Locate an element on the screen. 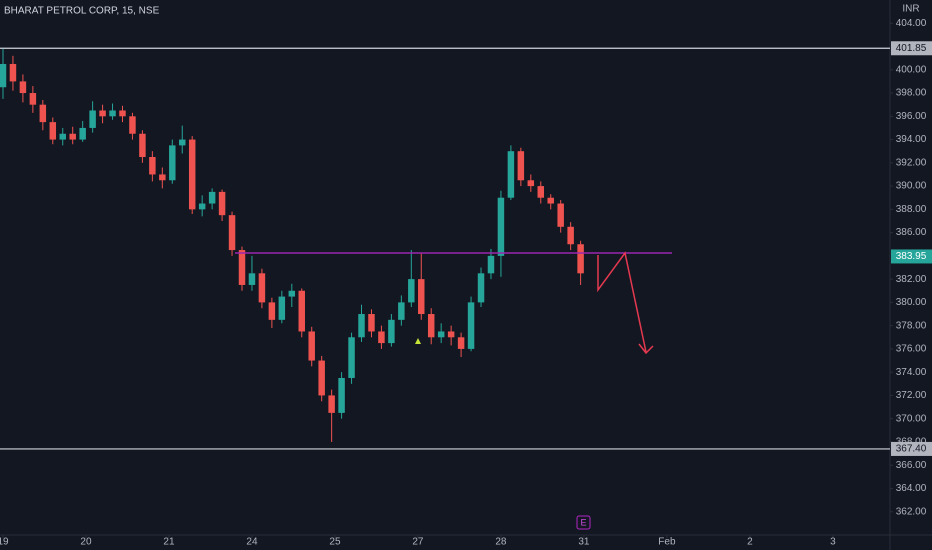  last-price-label: 383.95 is located at coordinates (911, 256).